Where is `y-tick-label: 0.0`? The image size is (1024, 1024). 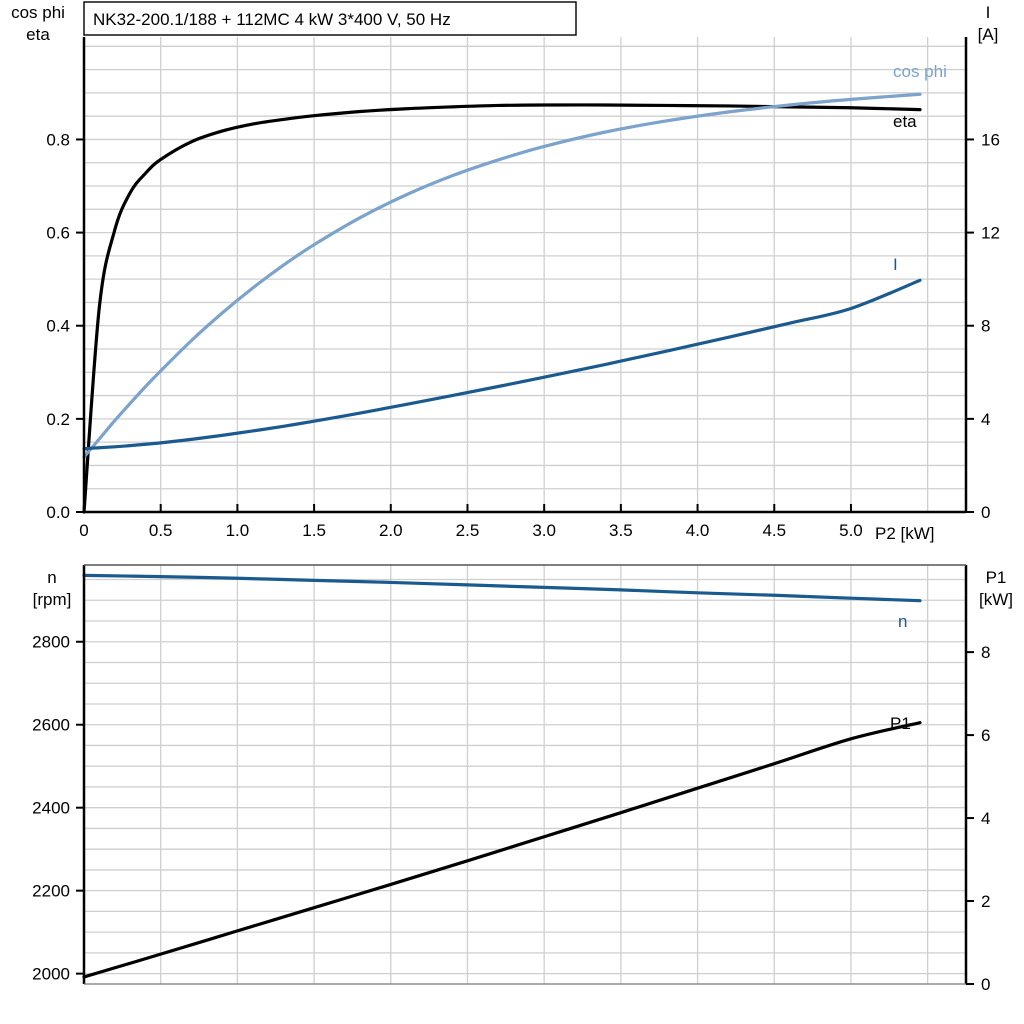
y-tick-label: 0.0 is located at coordinates (58, 512).